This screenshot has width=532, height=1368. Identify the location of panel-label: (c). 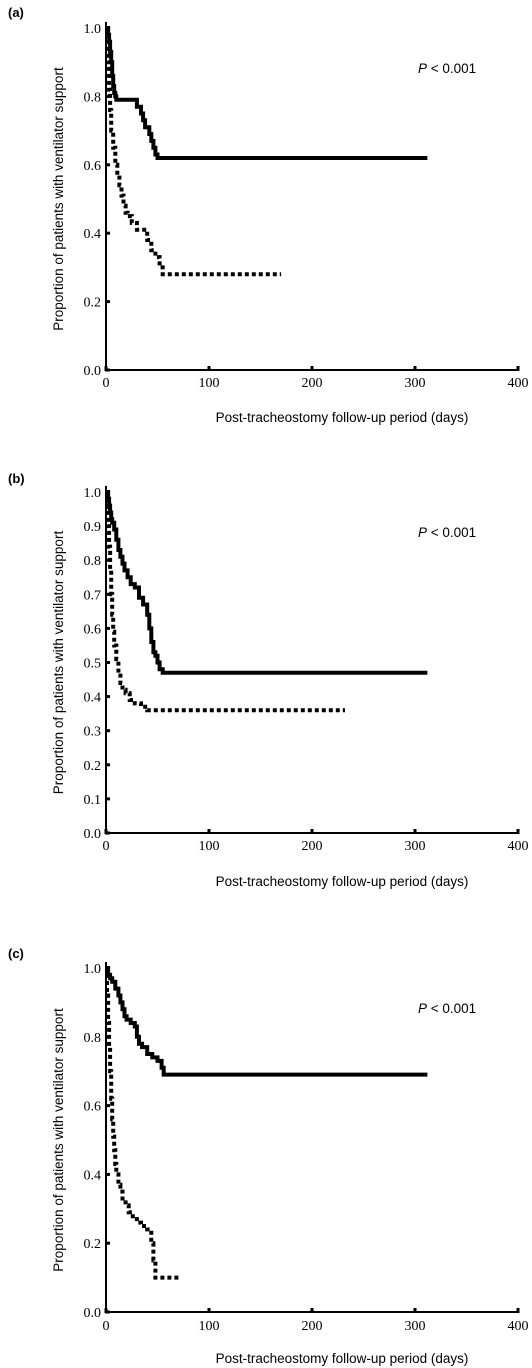
(16, 953).